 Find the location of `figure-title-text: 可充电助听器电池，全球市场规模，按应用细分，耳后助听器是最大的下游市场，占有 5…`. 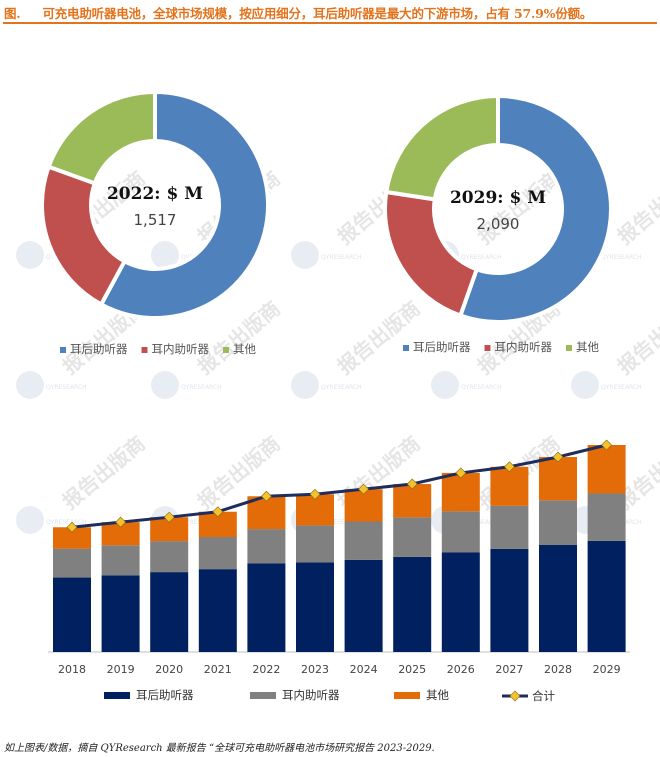

figure-title-text: 可充电助听器电池，全球市场规模，按应用细分，耳后助听器是最大的下游市场，占有 5… is located at coordinates (317, 13).